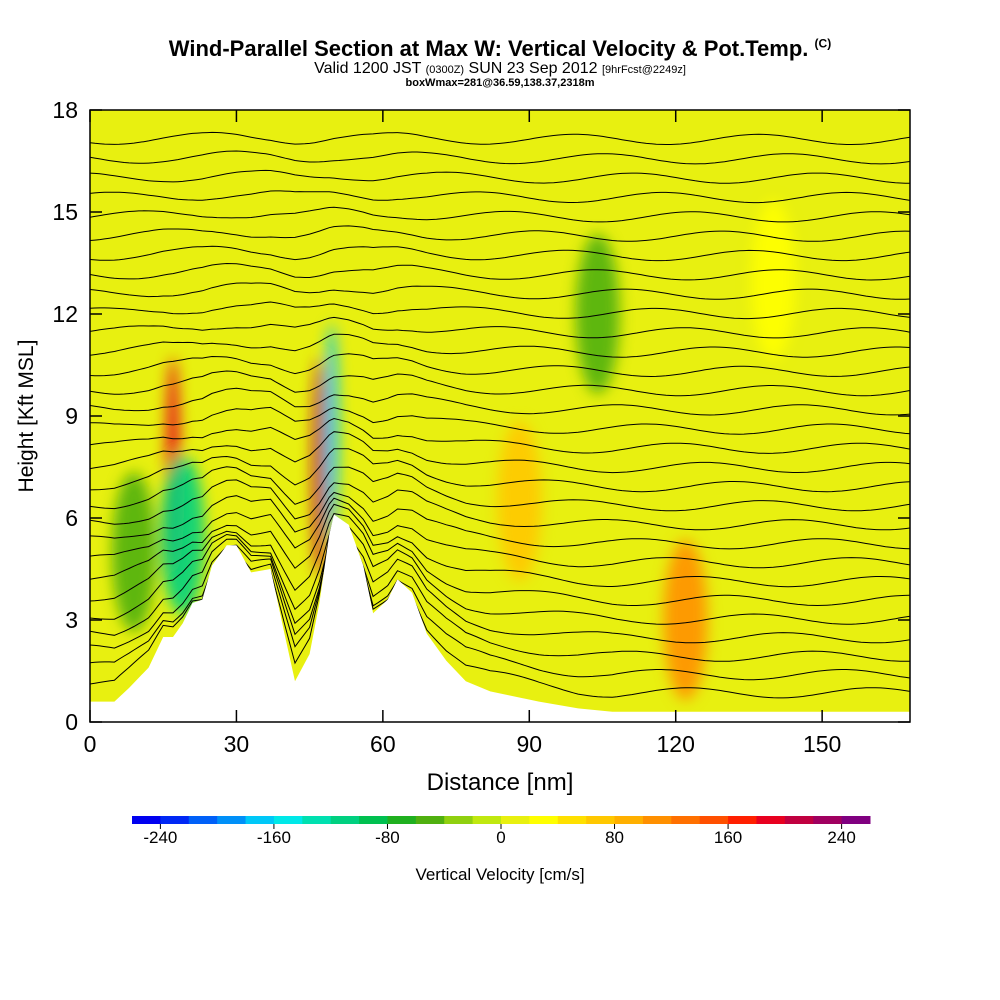  What do you see at coordinates (160, 837) in the screenshot?
I see `colorbar-tick-label: -240` at bounding box center [160, 837].